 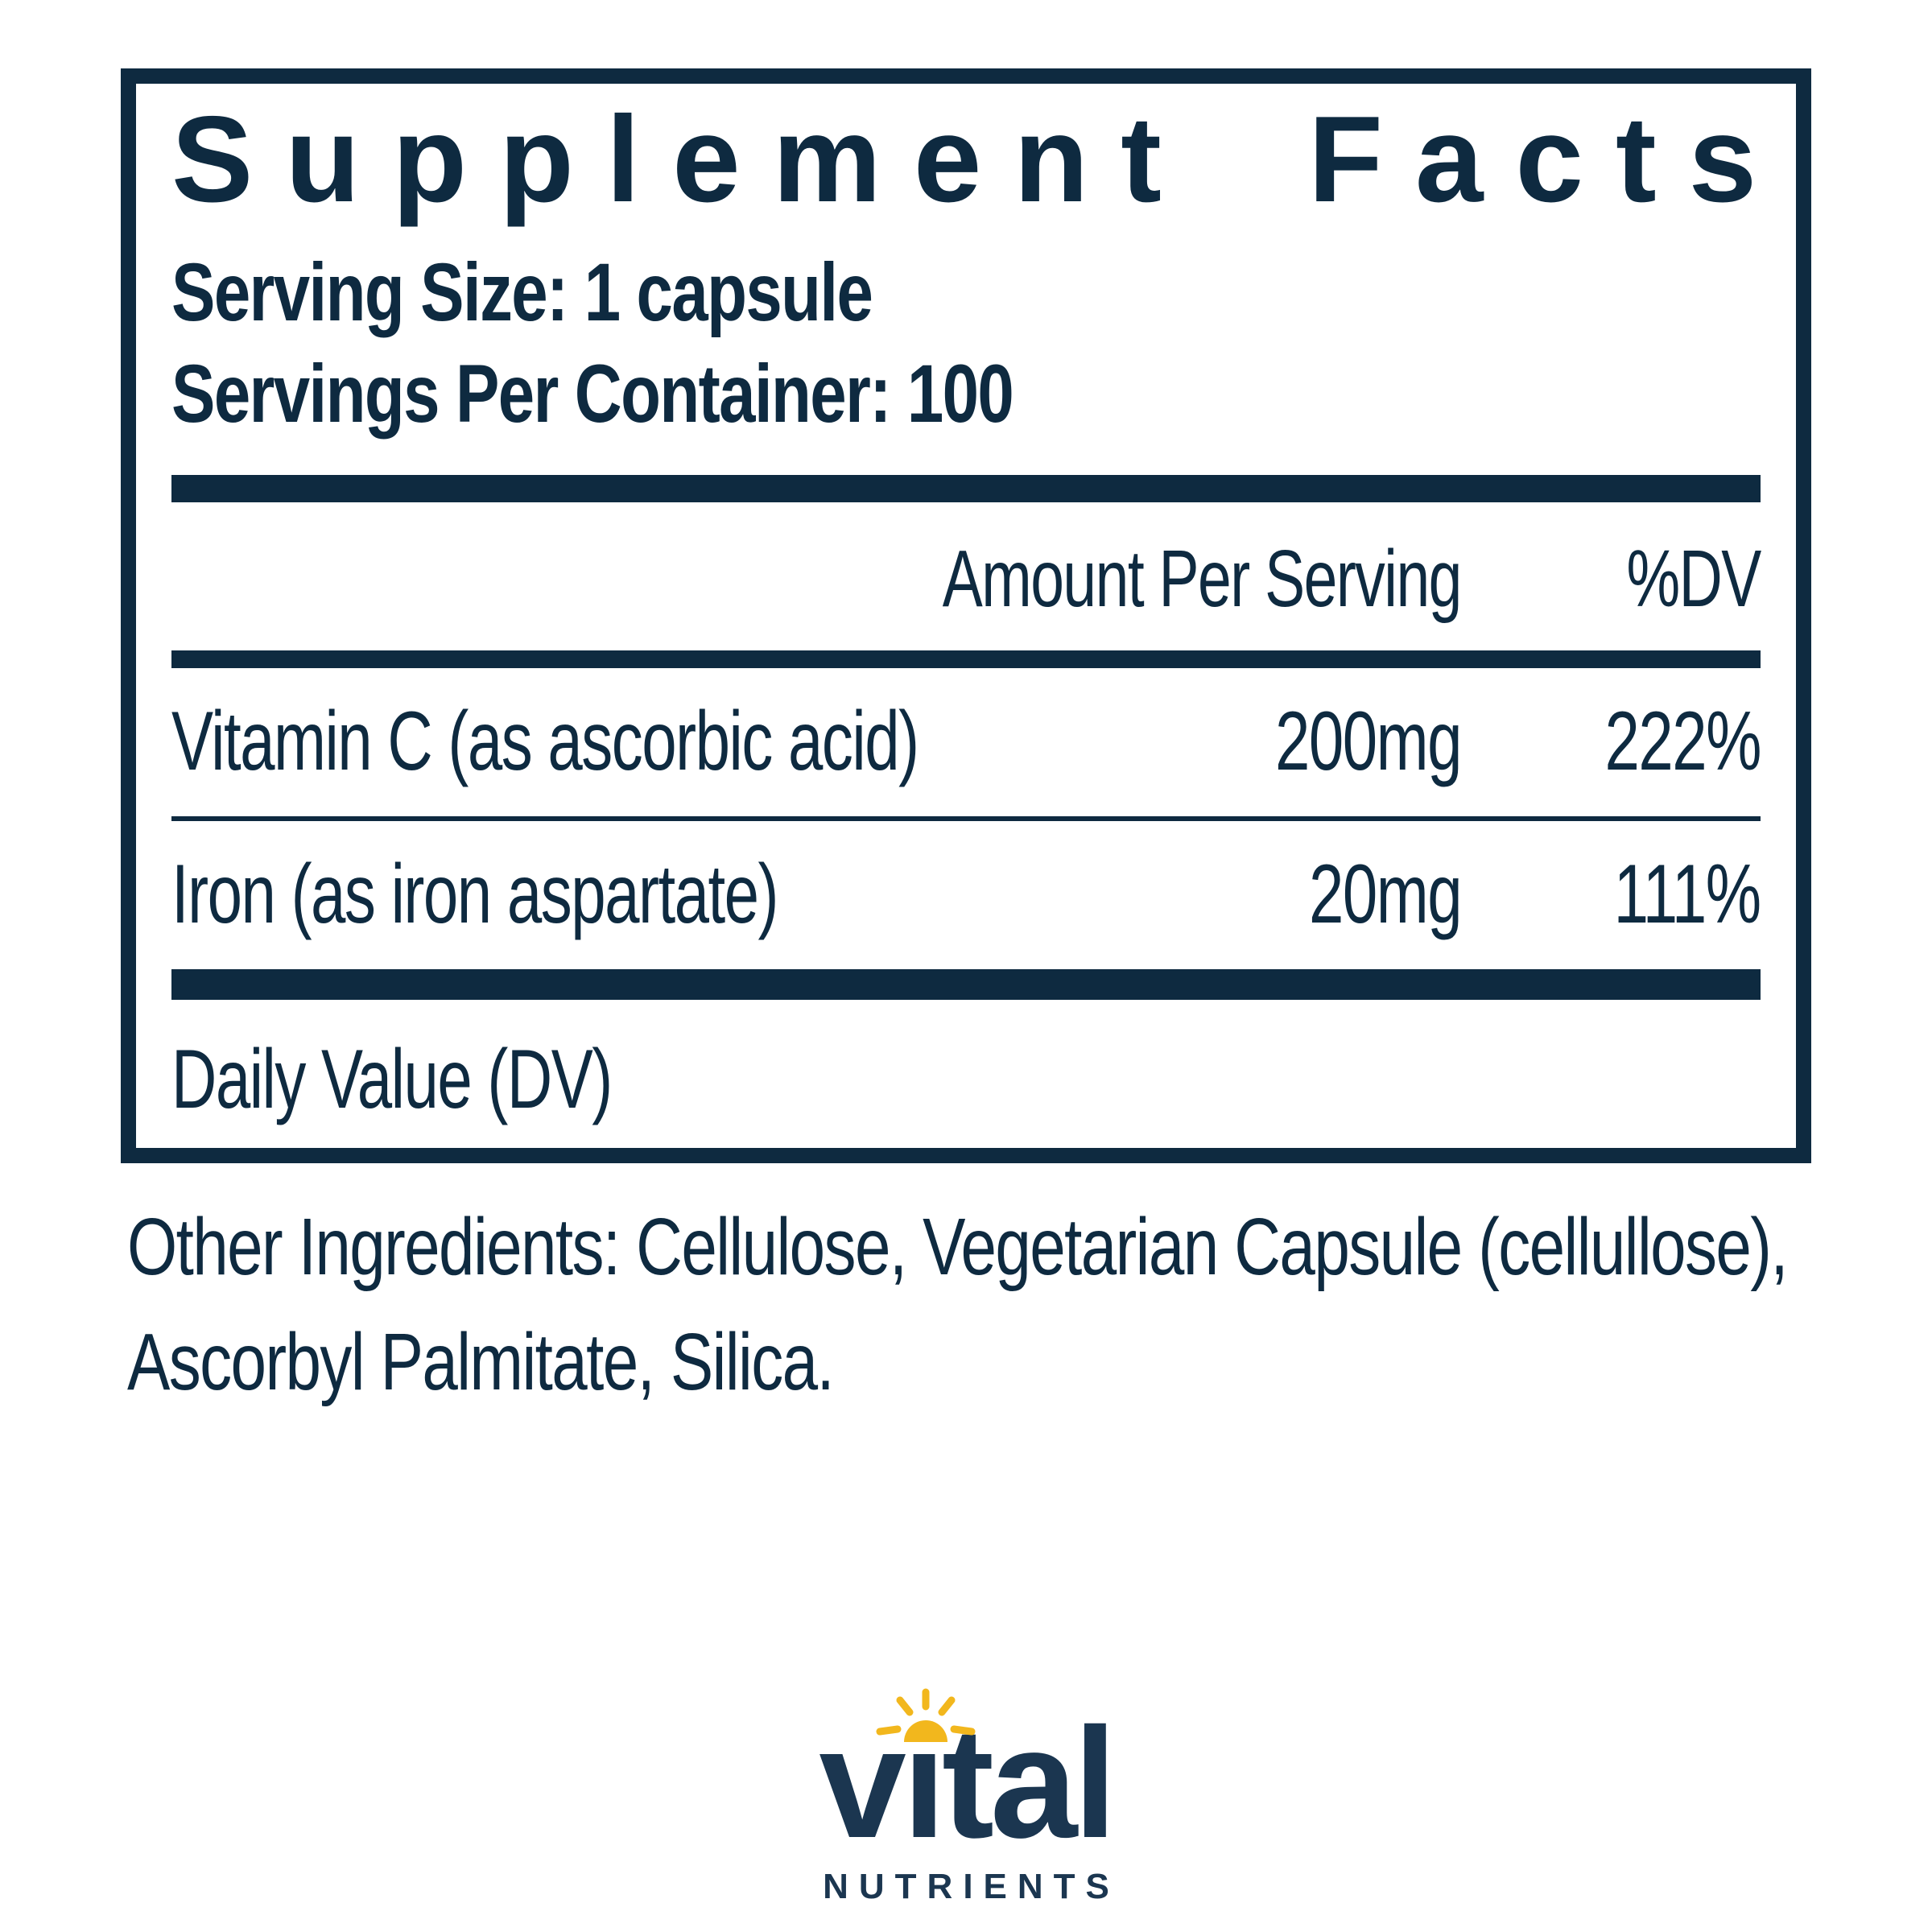 What do you see at coordinates (966, 659) in the screenshot?
I see `divider-medium-header` at bounding box center [966, 659].